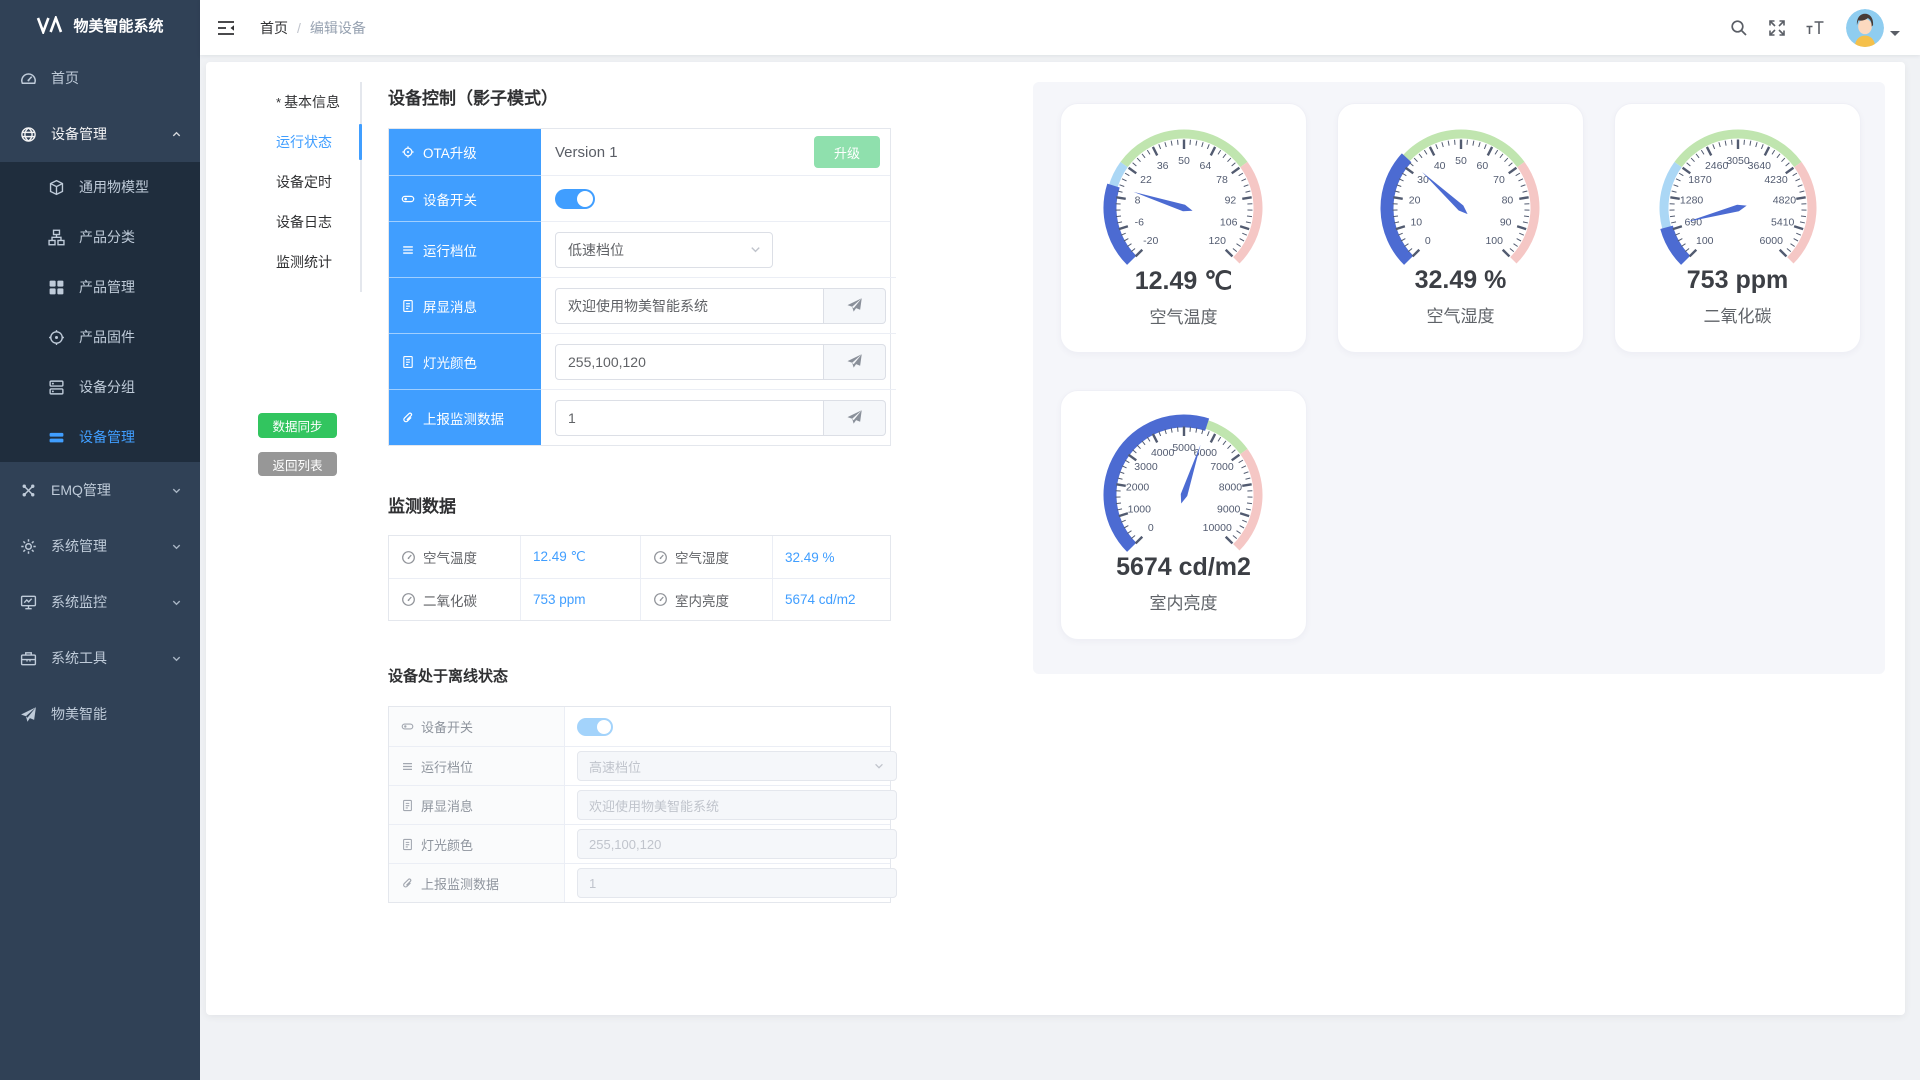 This screenshot has width=1920, height=1080. What do you see at coordinates (1784, 200) in the screenshot?
I see `svg-text: 4820` at bounding box center [1784, 200].